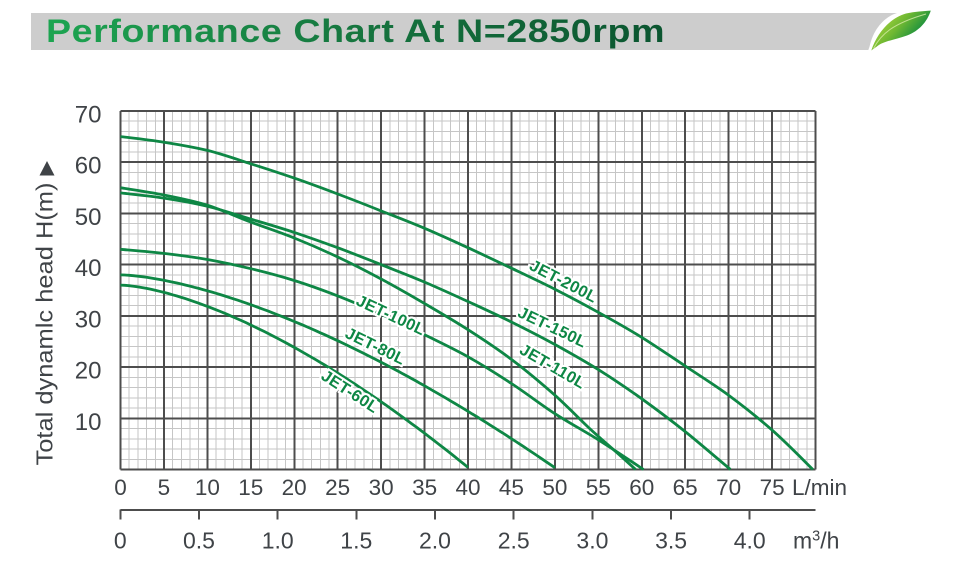 The width and height of the screenshot is (964, 565). I want to click on svg-text: L/min, so click(819, 487).